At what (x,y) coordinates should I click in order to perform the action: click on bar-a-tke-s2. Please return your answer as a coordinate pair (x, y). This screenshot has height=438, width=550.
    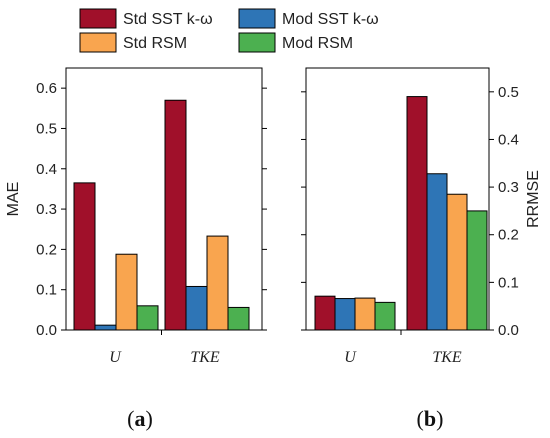
    Looking at the image, I should click on (217, 283).